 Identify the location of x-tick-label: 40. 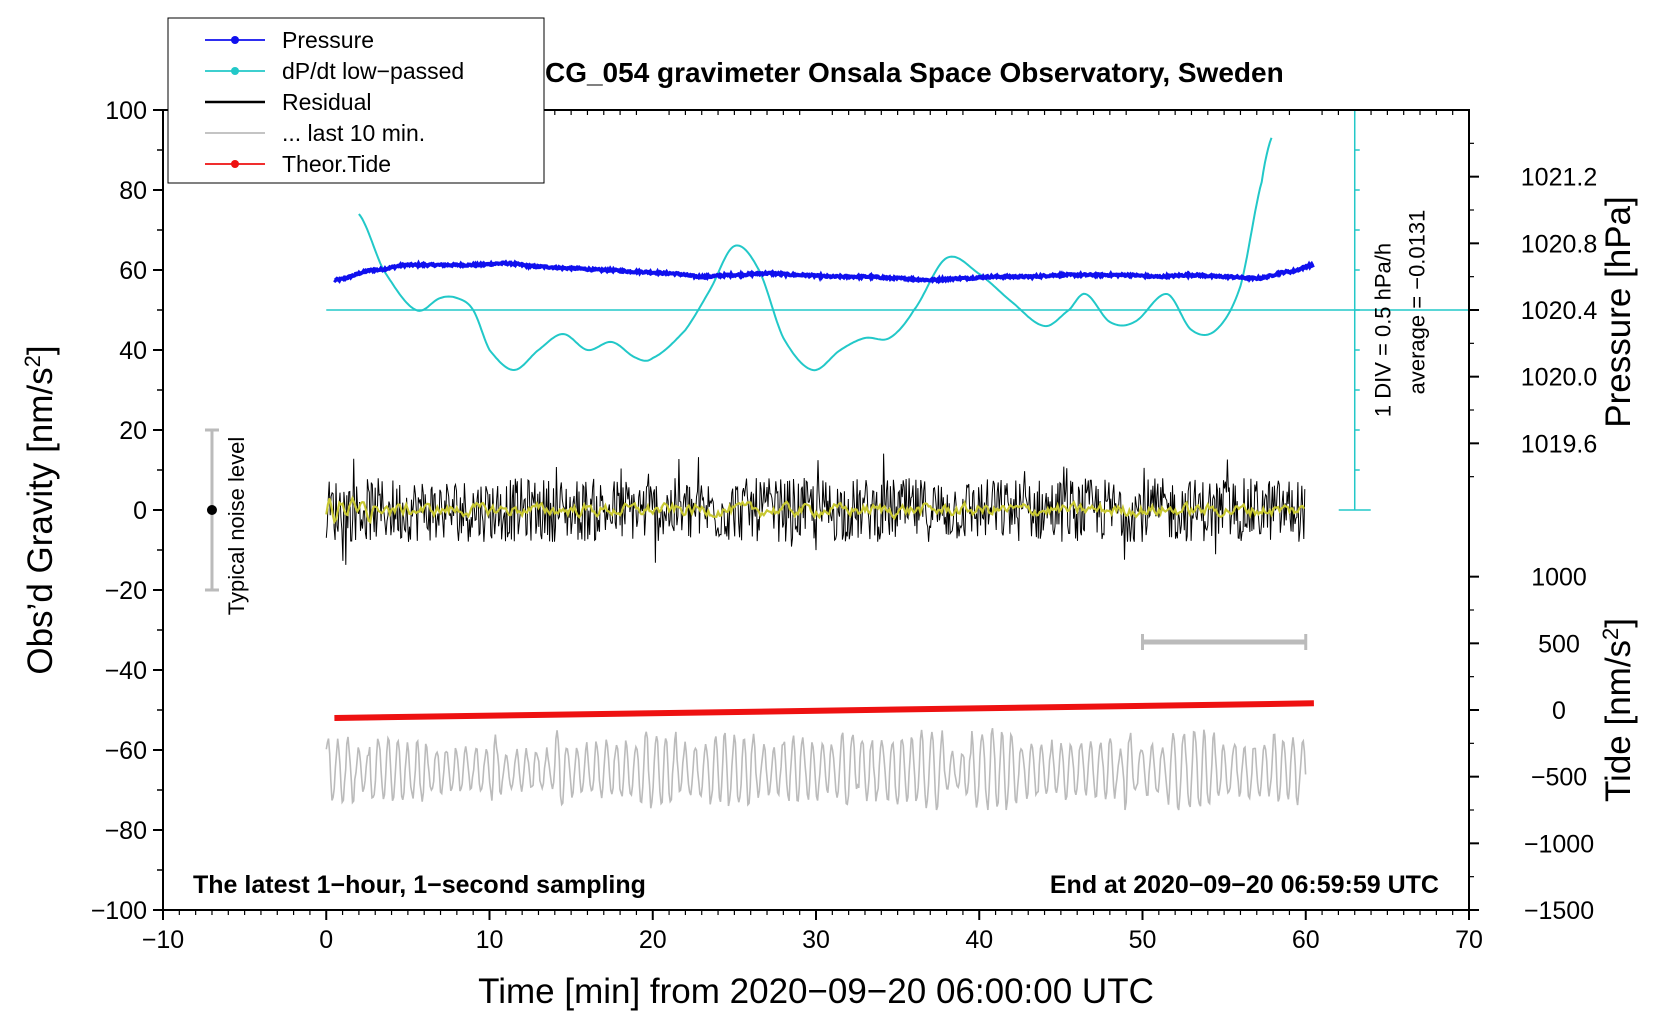
(979, 940).